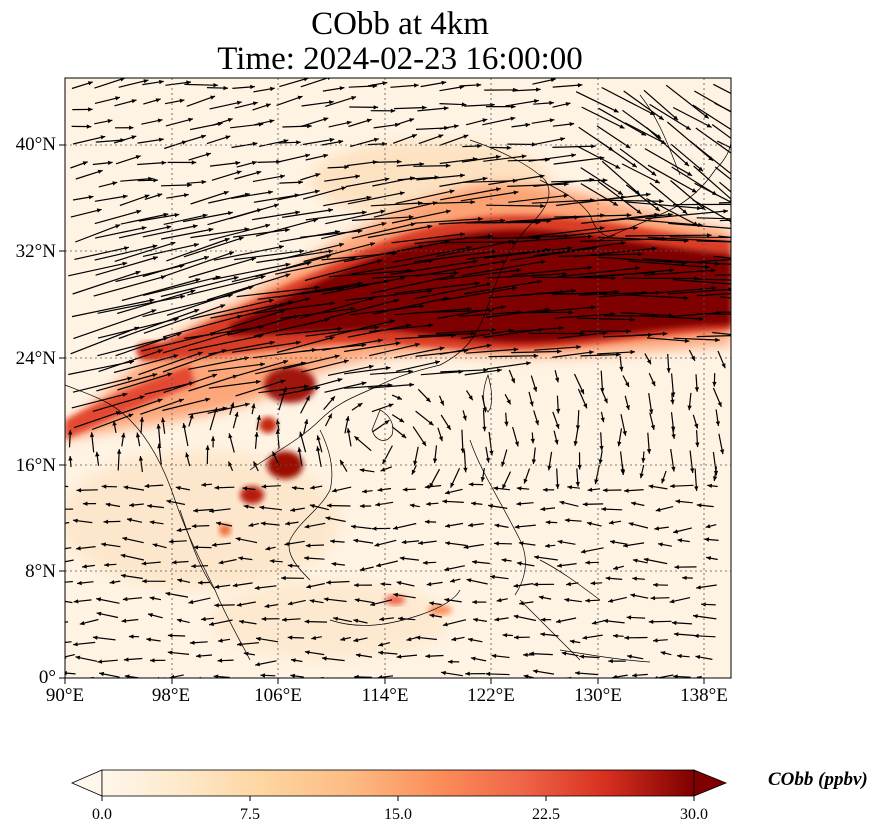 This screenshot has width=887, height=836. Describe the element at coordinates (398, 783) in the screenshot. I see `colorbar-gradient` at that location.